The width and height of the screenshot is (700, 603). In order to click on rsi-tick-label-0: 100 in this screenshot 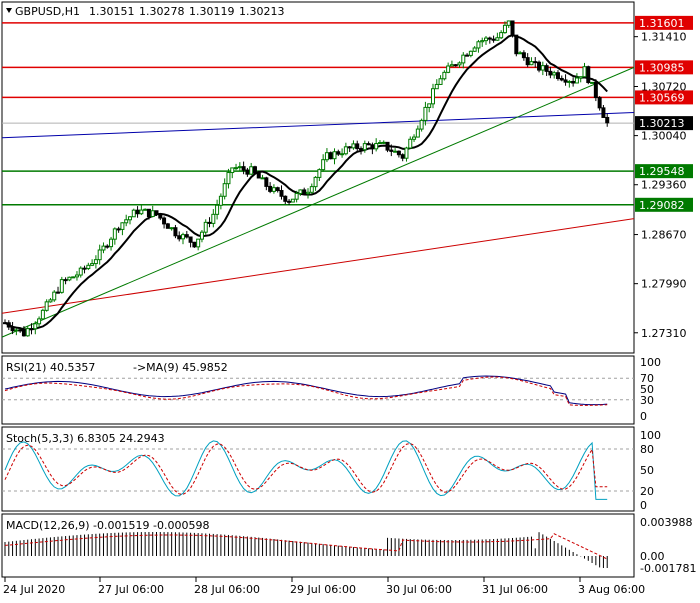, I will do `click(650, 362)`.